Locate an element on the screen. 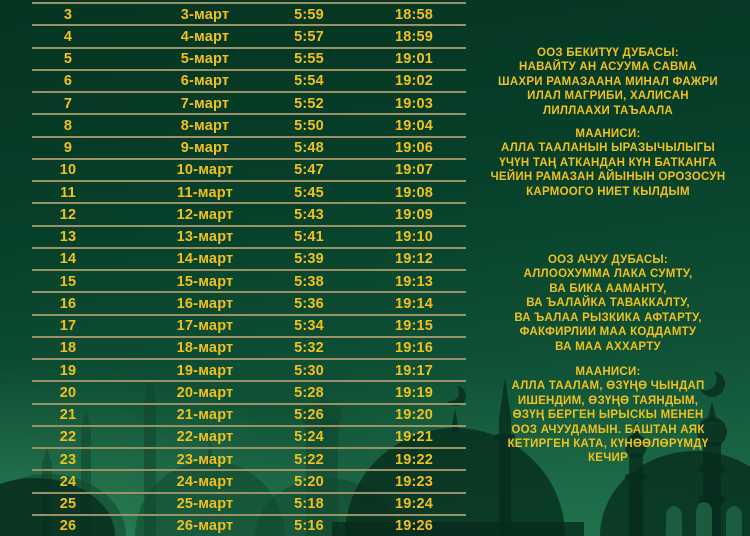 This screenshot has height=536, width=750. suhoor-time-cell: 5:59 is located at coordinates (309, 14).